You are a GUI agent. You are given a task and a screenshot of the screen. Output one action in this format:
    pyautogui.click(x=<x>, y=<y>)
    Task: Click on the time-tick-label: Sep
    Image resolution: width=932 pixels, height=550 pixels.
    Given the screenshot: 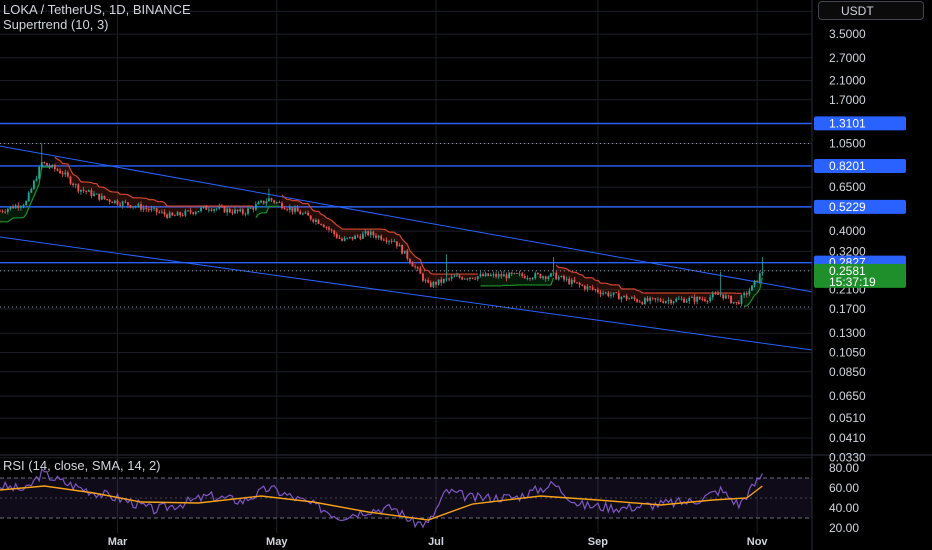 What is the action you would take?
    pyautogui.click(x=598, y=542)
    